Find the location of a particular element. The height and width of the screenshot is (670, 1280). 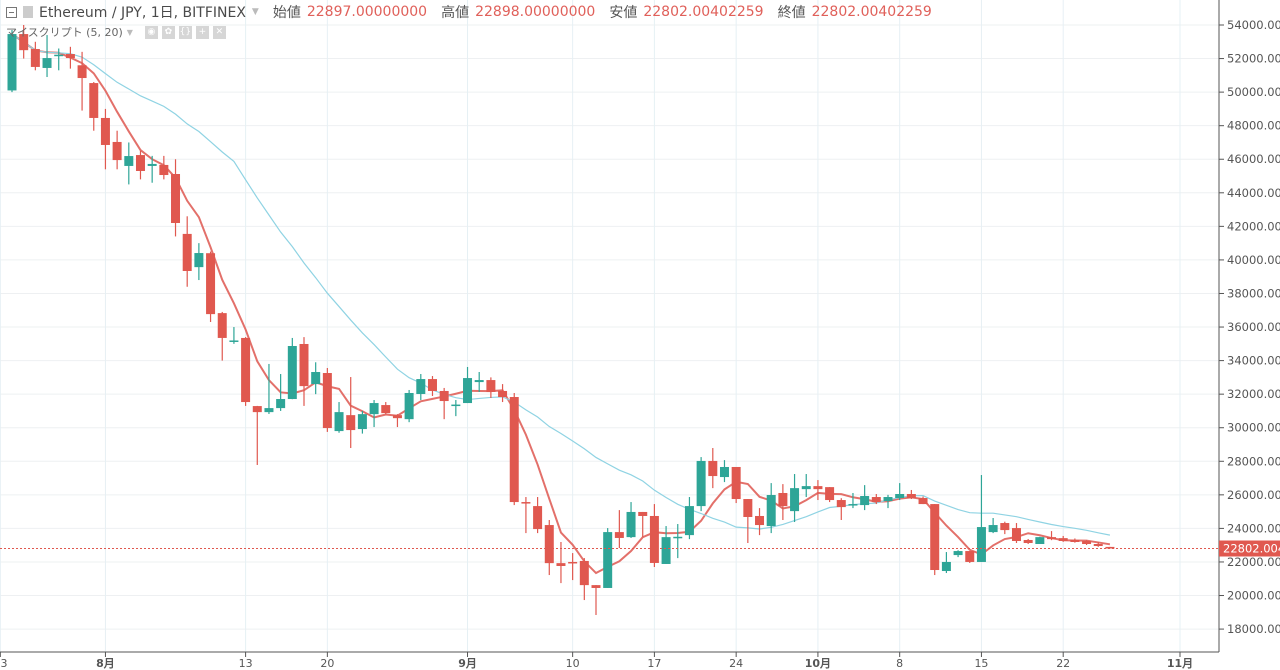

y-tick-label: 28000.000 is located at coordinates (1253, 461).